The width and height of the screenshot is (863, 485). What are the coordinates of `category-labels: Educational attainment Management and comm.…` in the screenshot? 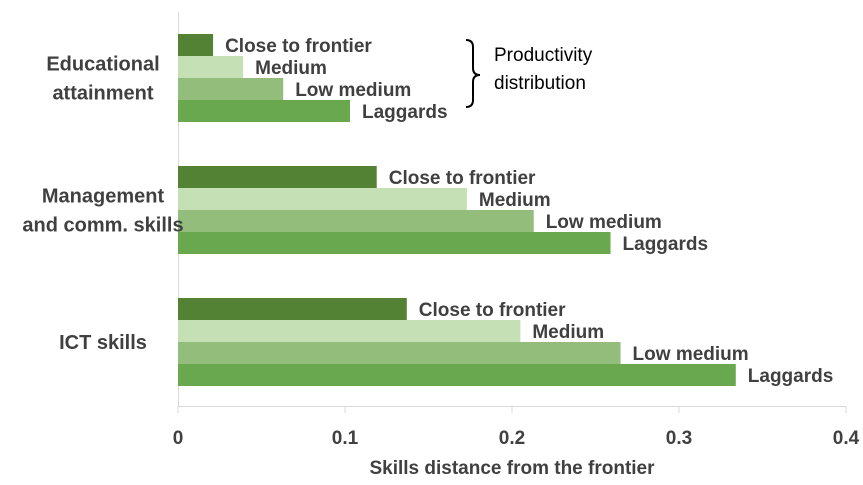 It's located at (102, 204).